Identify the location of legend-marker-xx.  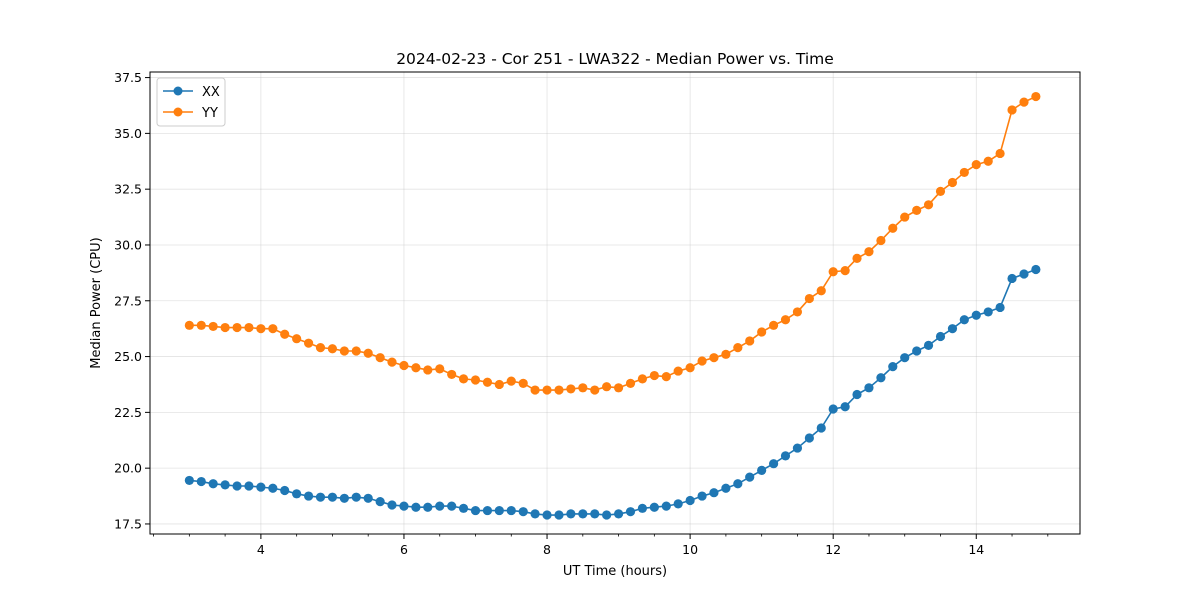
(178, 91).